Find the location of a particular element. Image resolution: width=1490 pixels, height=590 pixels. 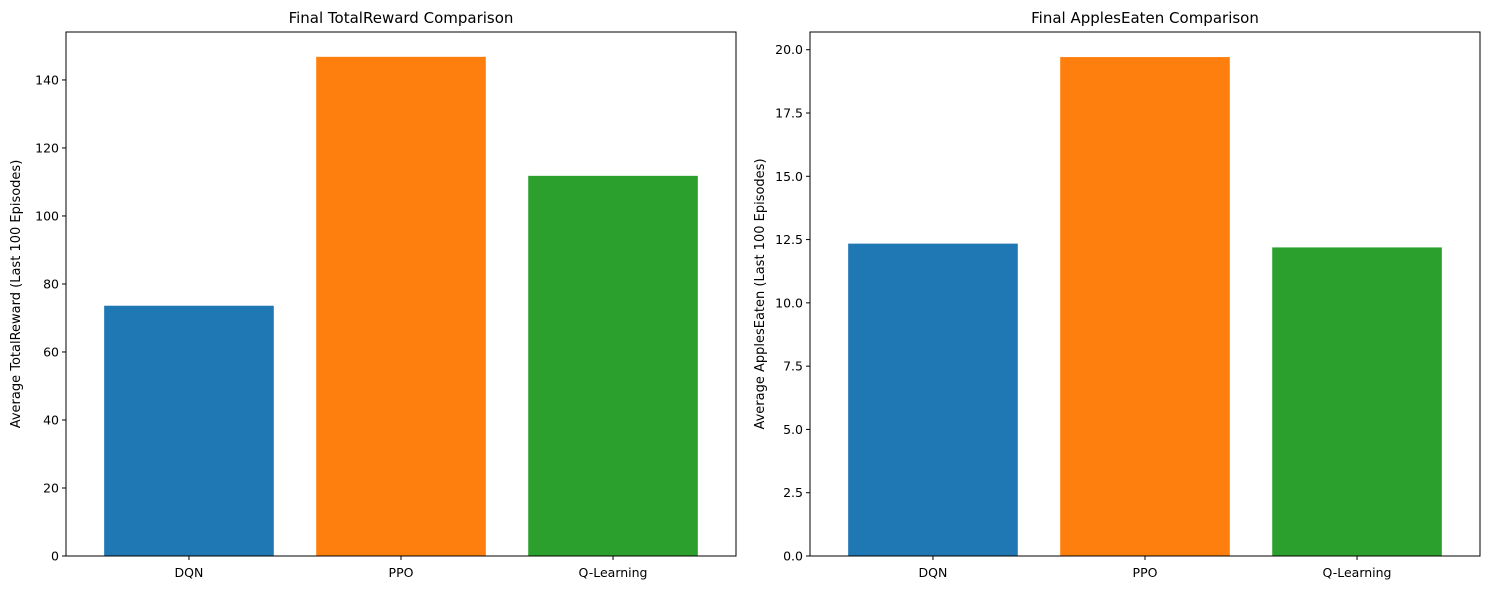

y-tick-label: 10.0 is located at coordinates (789, 302).